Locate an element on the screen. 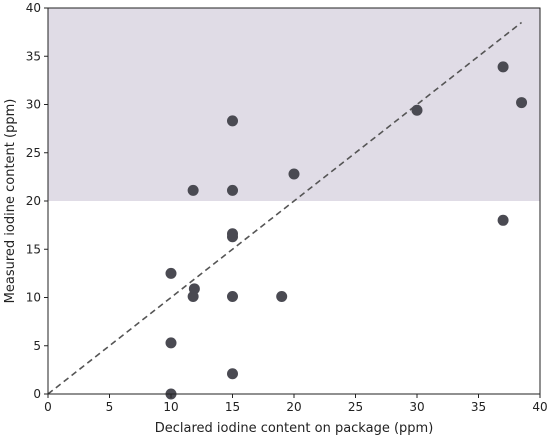 The image size is (550, 440). x-tick-label: 25 is located at coordinates (355, 407).